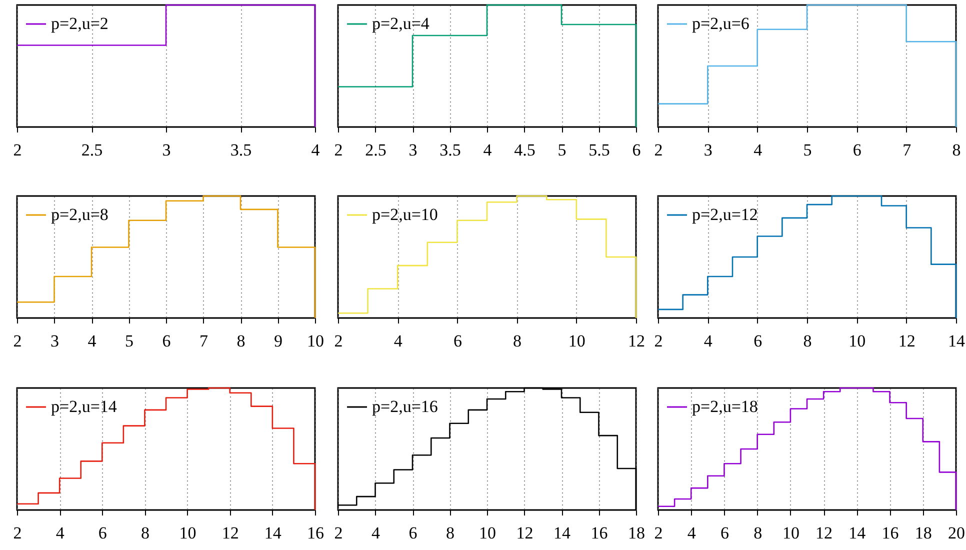 This screenshot has height=550, width=966. Describe the element at coordinates (956, 533) in the screenshot. I see `x-tick-label: 20` at that location.